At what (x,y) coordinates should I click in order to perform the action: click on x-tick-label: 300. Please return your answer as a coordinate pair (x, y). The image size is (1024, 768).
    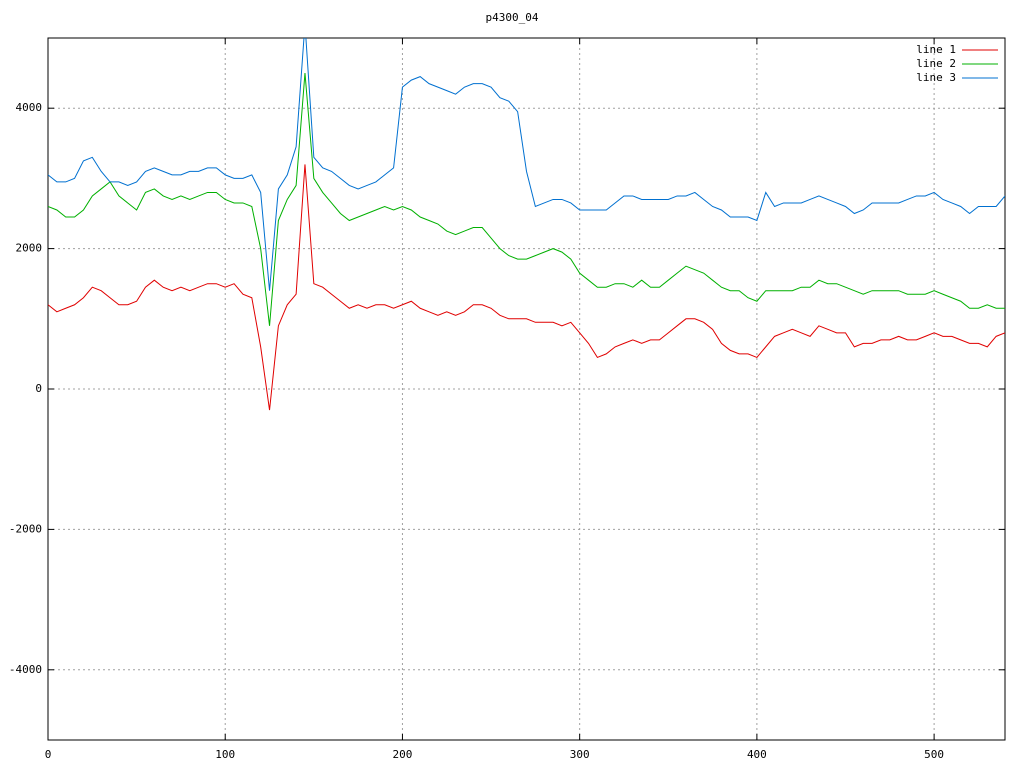
    Looking at the image, I should click on (580, 754).